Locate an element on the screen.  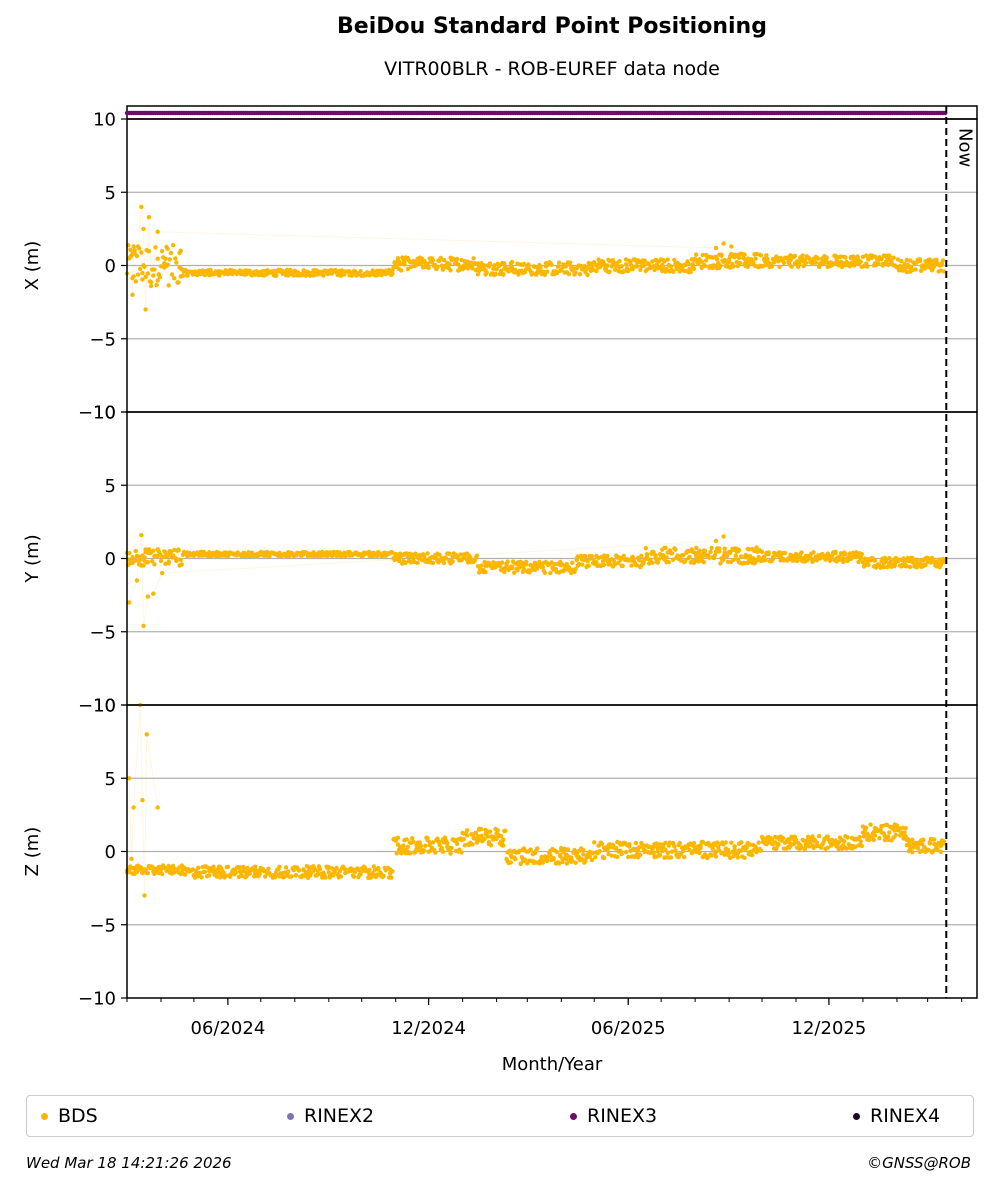
legend-item-rinex4: RINEX4 is located at coordinates (896, 1116).